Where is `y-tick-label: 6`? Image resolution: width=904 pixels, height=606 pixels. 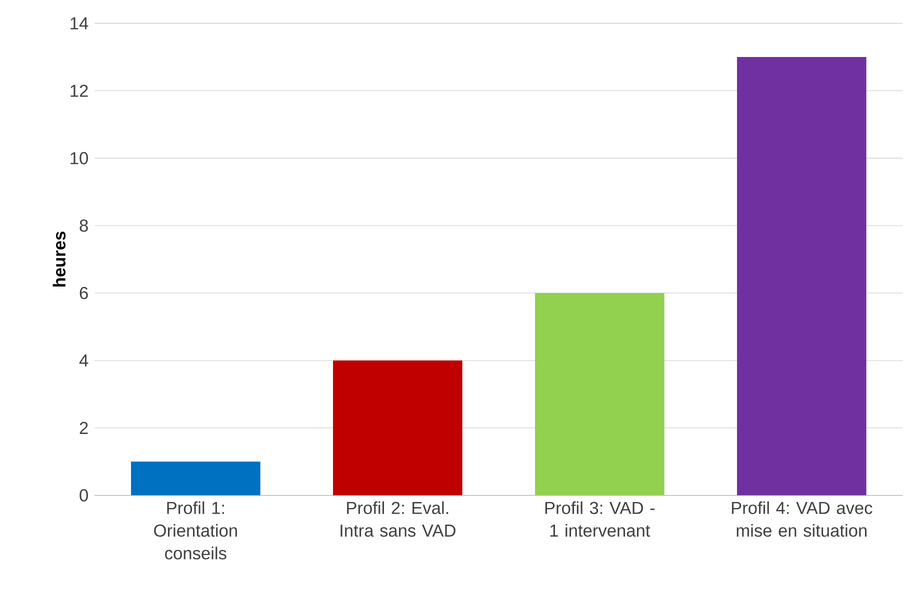
y-tick-label: 6 is located at coordinates (84, 293).